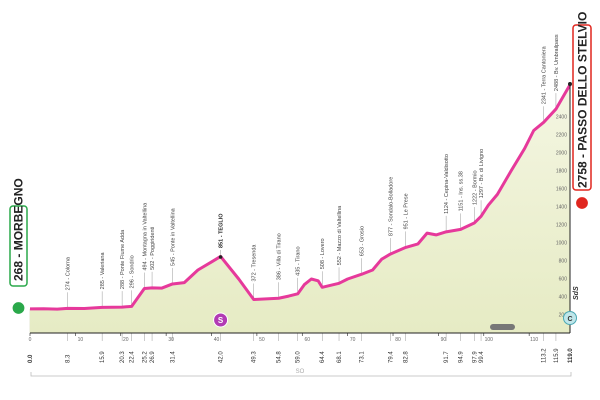 This screenshot has width=600, height=400. What do you see at coordinates (489, 340) in the screenshot?
I see `x-tick-label: 100` at bounding box center [489, 340].